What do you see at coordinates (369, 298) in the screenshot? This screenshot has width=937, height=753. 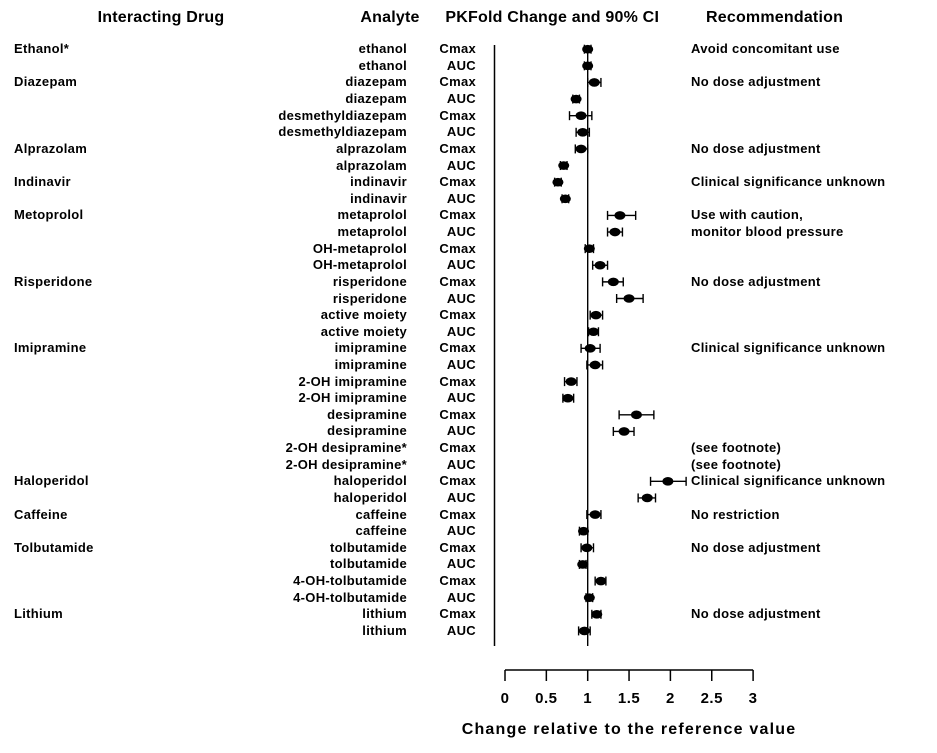 I see `analyte-label: risperidone` at bounding box center [369, 298].